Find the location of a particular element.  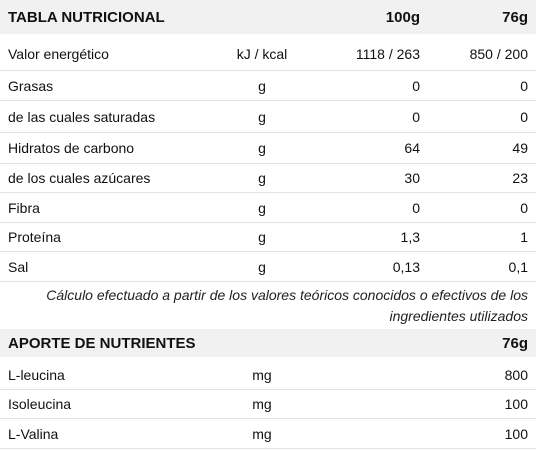

table-row: Sal g 0,13 0,1 is located at coordinates (268, 267).